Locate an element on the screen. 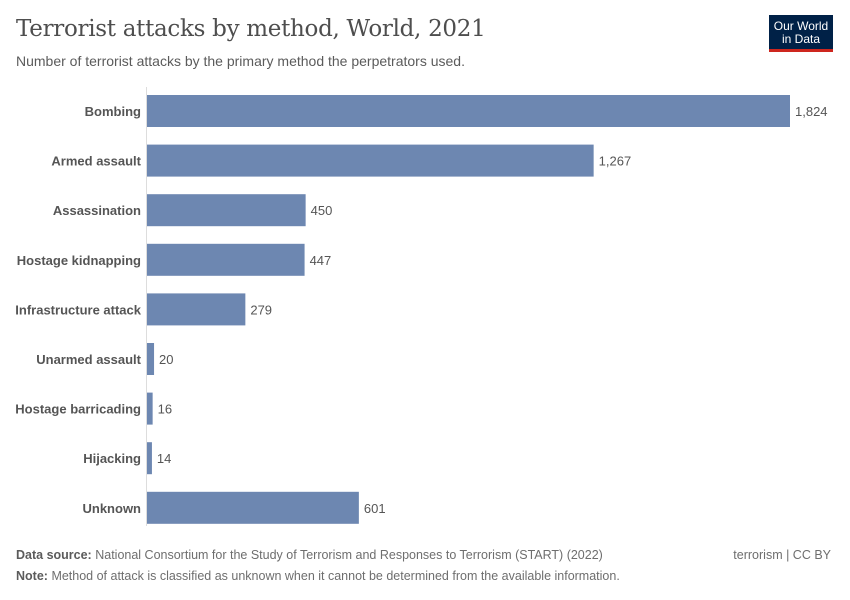  category-label: Bombing is located at coordinates (113, 111).